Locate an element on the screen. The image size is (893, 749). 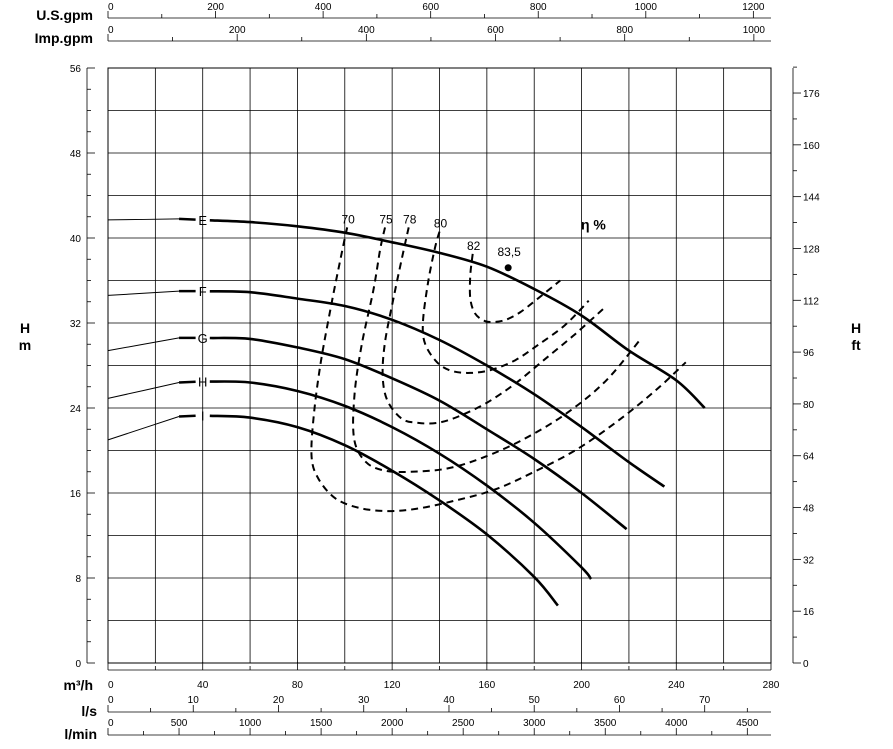
head-curve-G is located at coordinates (418, 433).